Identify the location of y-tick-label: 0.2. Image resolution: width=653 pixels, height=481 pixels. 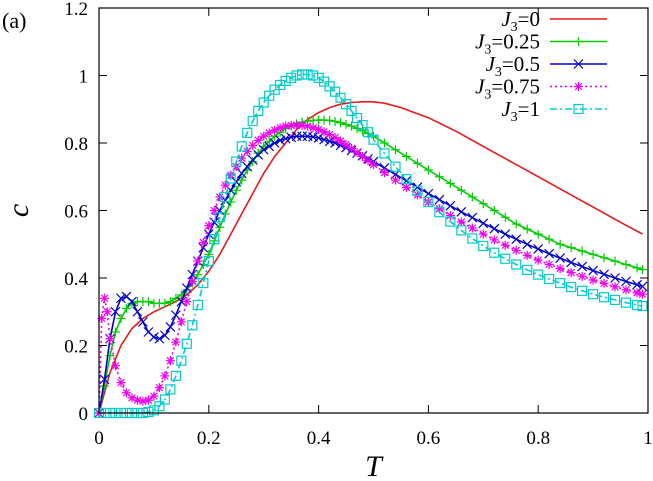
(76, 347).